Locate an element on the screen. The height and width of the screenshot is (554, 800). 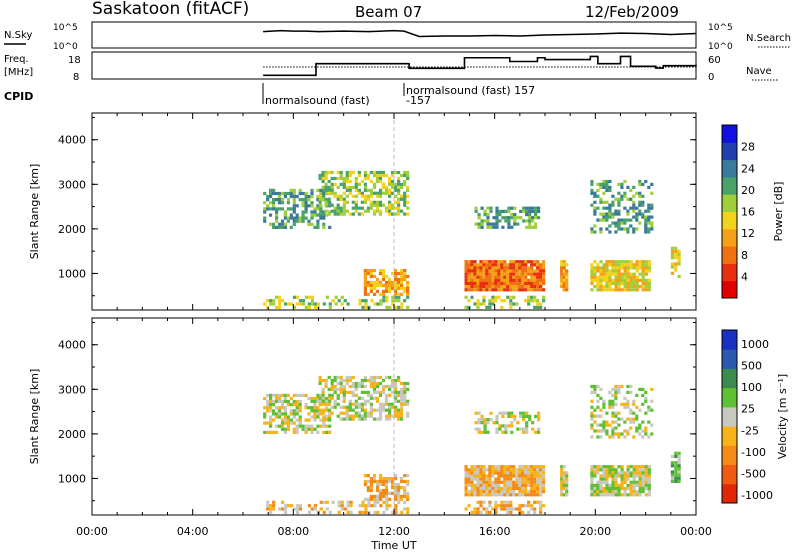
x-tick-label: 00:00 is located at coordinates (696, 531).